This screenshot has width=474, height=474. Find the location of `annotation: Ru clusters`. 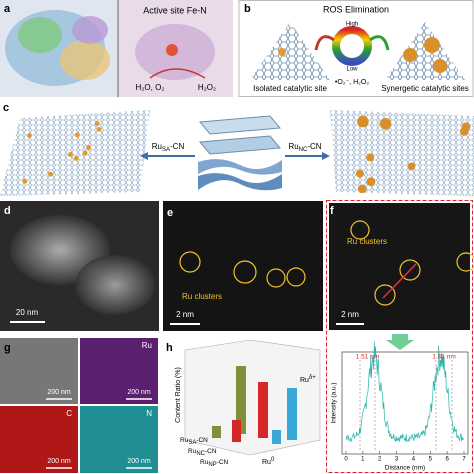

annotation: Ru clusters is located at coordinates (202, 296).